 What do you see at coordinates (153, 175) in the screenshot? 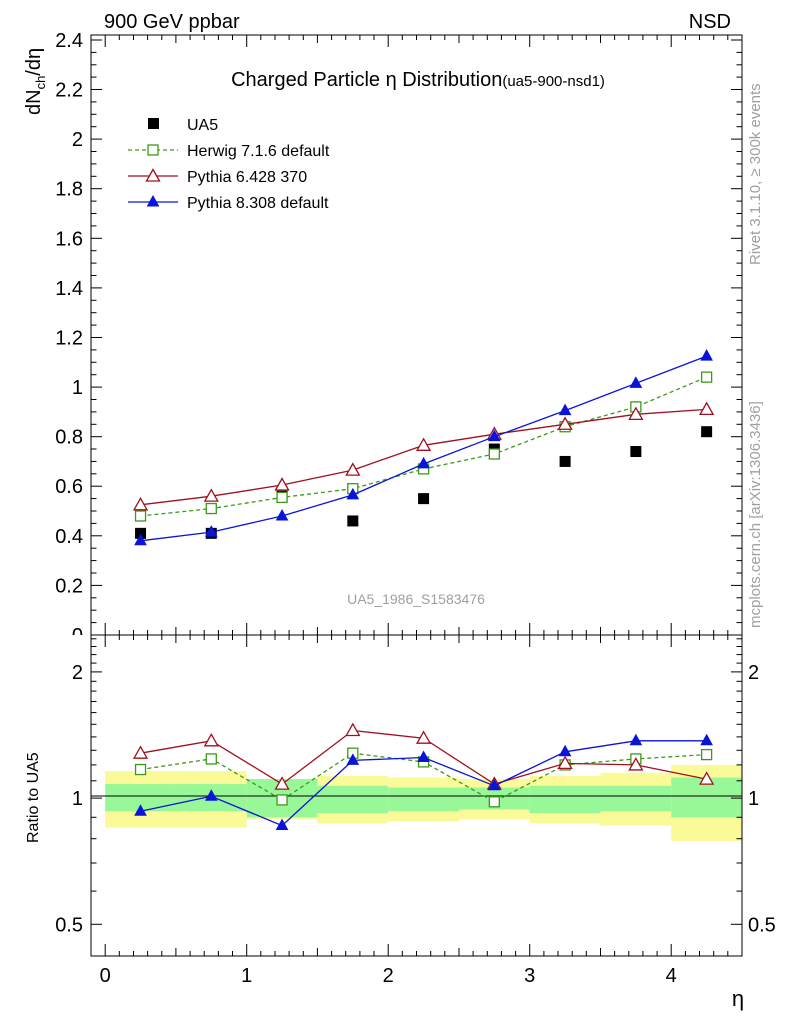
I see `legend-marker-pythia6` at bounding box center [153, 175].